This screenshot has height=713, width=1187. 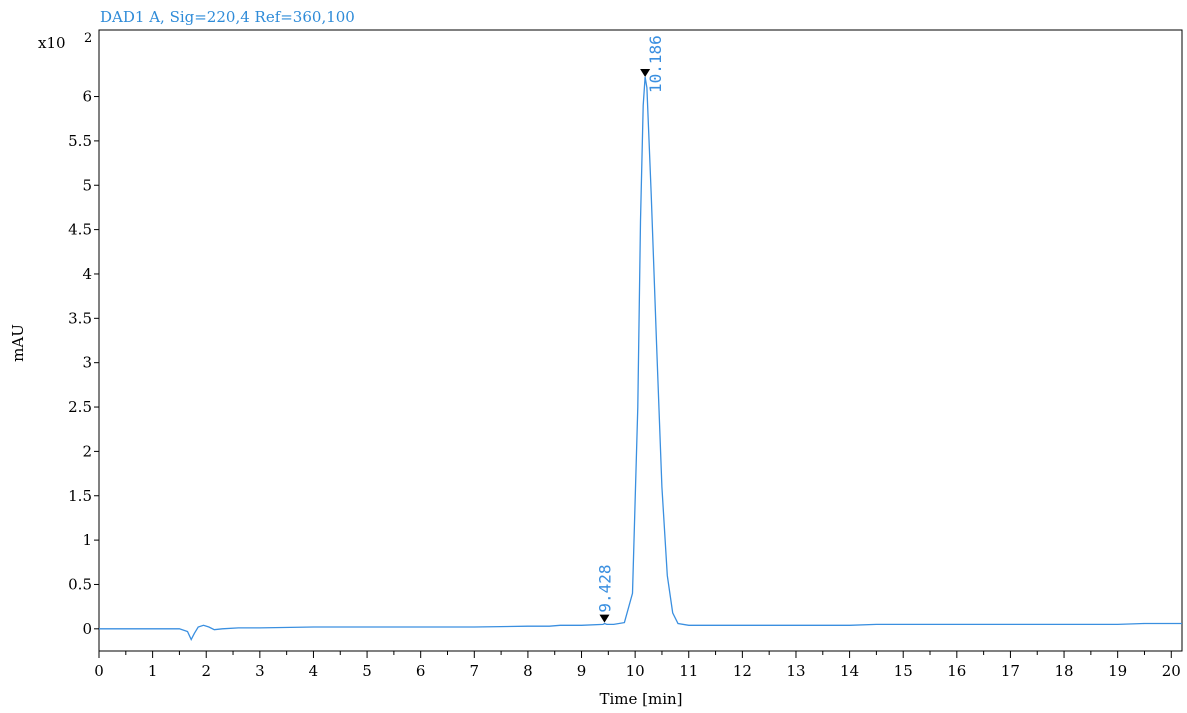 I want to click on y-tick-label: 4.5, so click(x=80, y=230).